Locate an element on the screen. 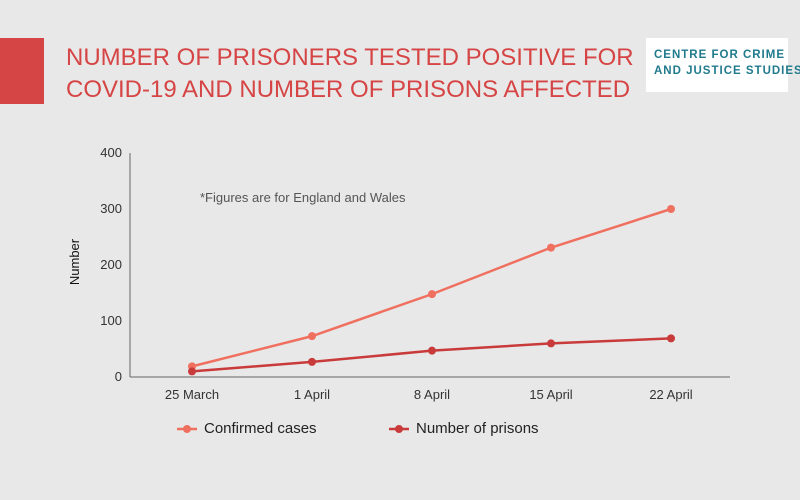  accent-bar is located at coordinates (22, 71).